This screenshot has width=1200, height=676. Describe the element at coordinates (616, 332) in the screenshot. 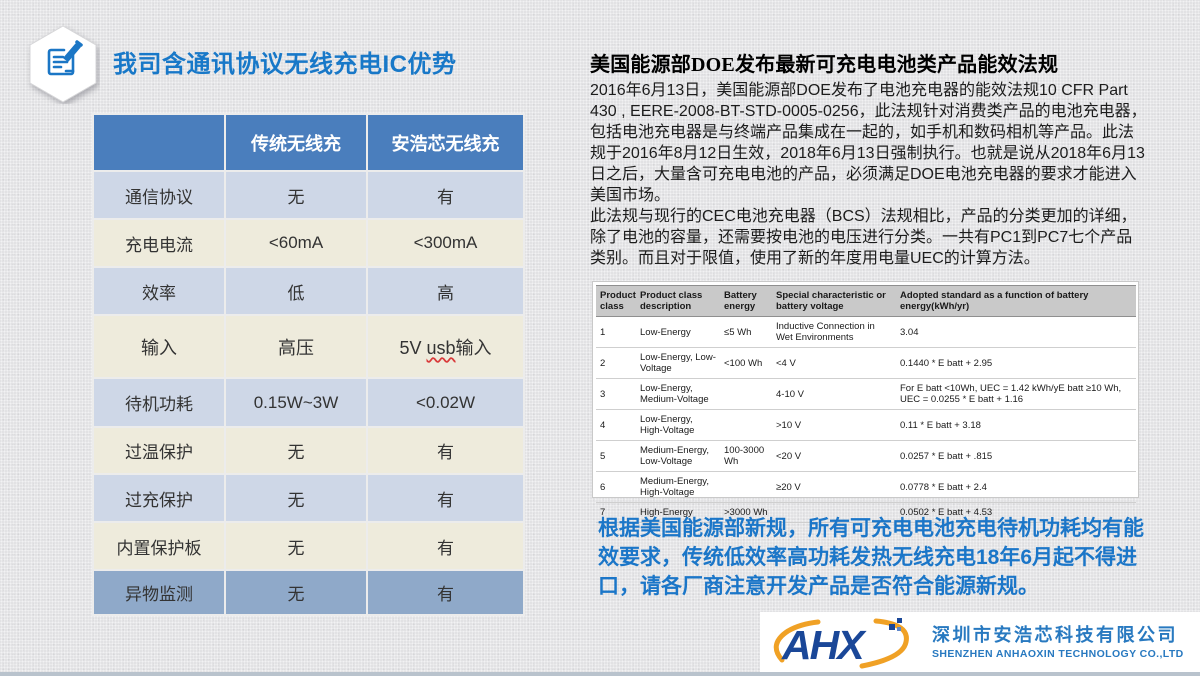

I see `doe-cell: 1` at that location.